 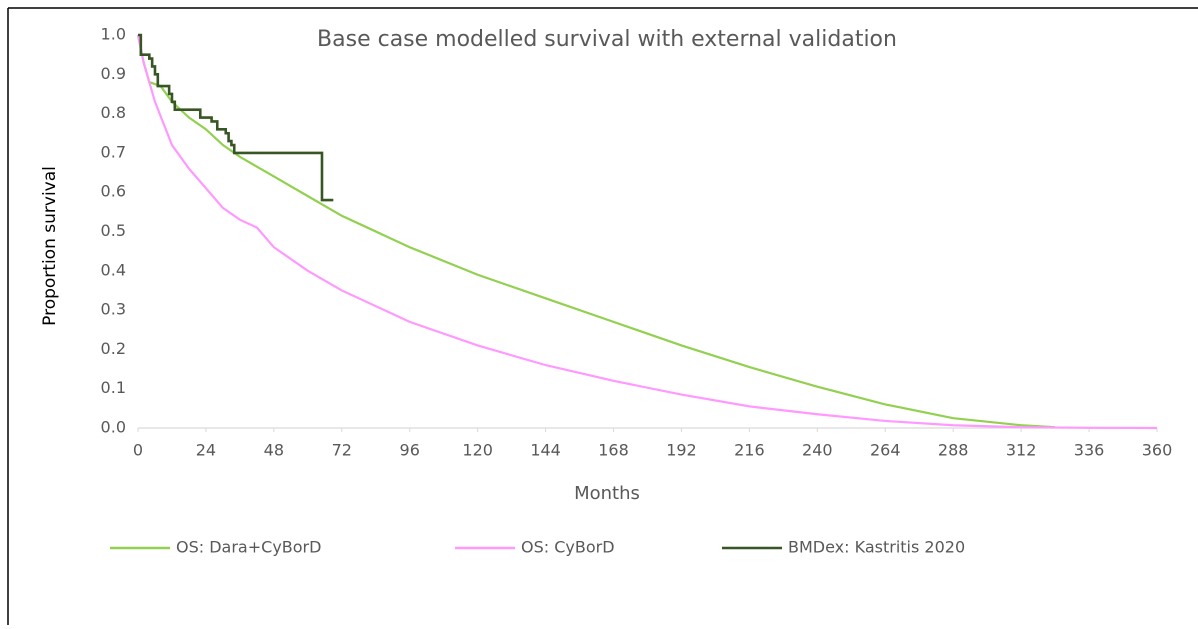 What do you see at coordinates (876, 547) in the screenshot?
I see `legend-label: BMDex: Kastritis 2020` at bounding box center [876, 547].